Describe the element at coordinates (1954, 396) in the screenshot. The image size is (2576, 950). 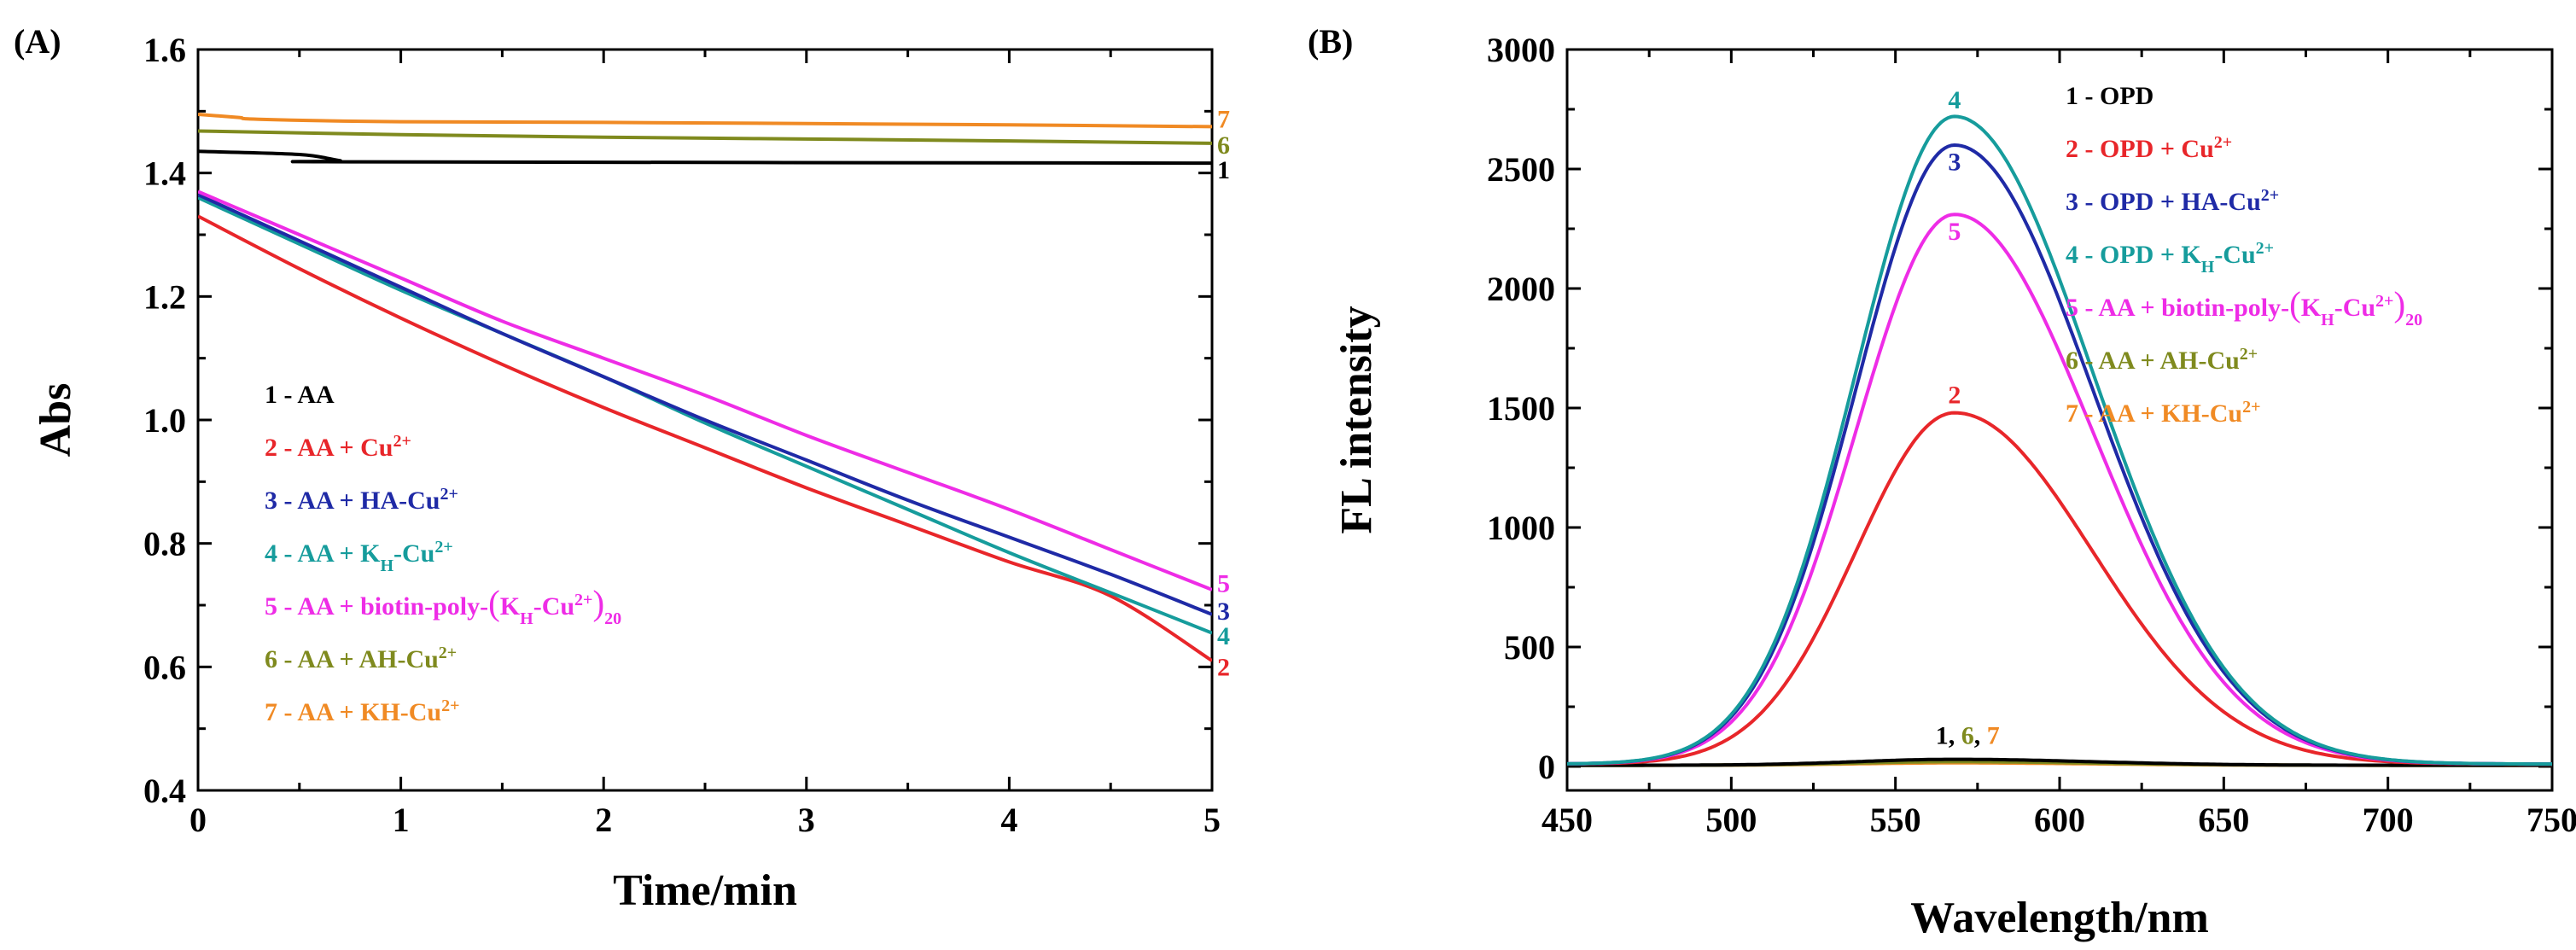
I see `peak-label-2: 2` at that location.